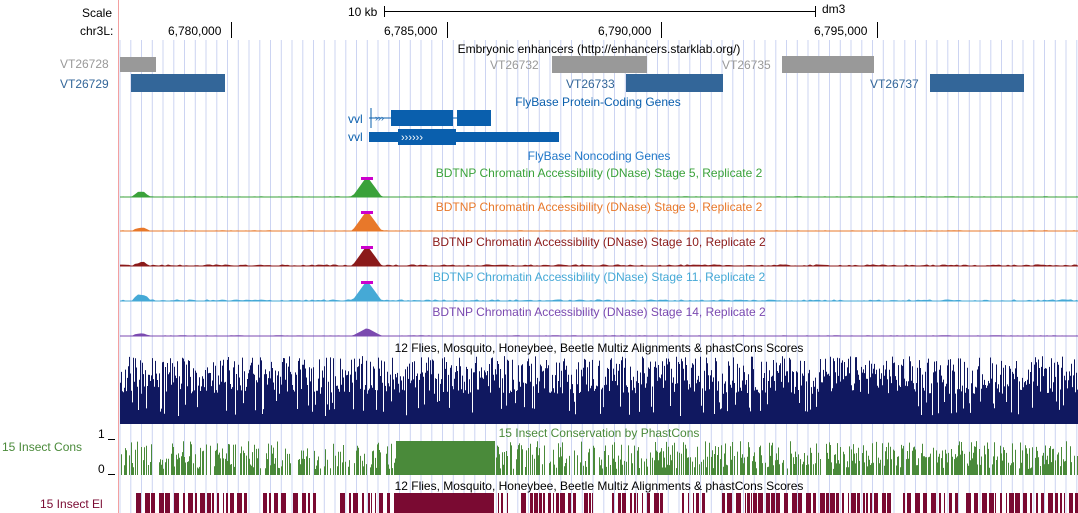 The image size is (1078, 513). I want to click on ruler-position-label: 6,790,000, so click(625, 31).